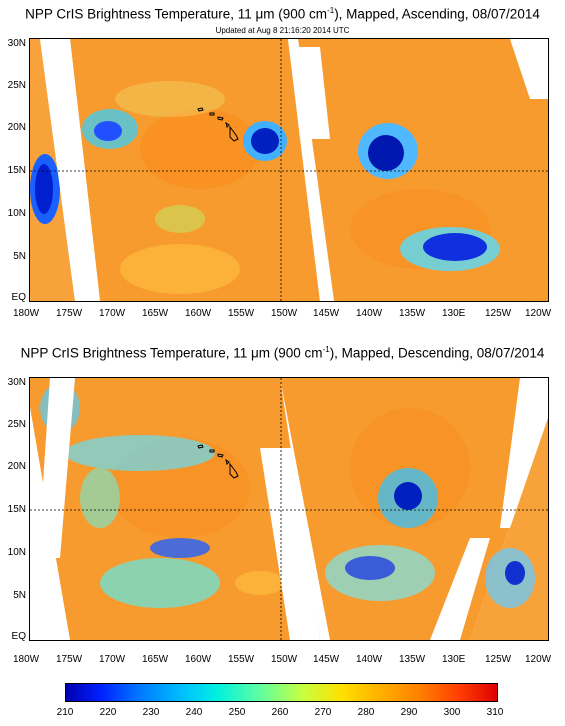 Image resolution: width=565 pixels, height=726 pixels. Describe the element at coordinates (65, 712) in the screenshot. I see `colorbar-tick-label: 210` at that location.